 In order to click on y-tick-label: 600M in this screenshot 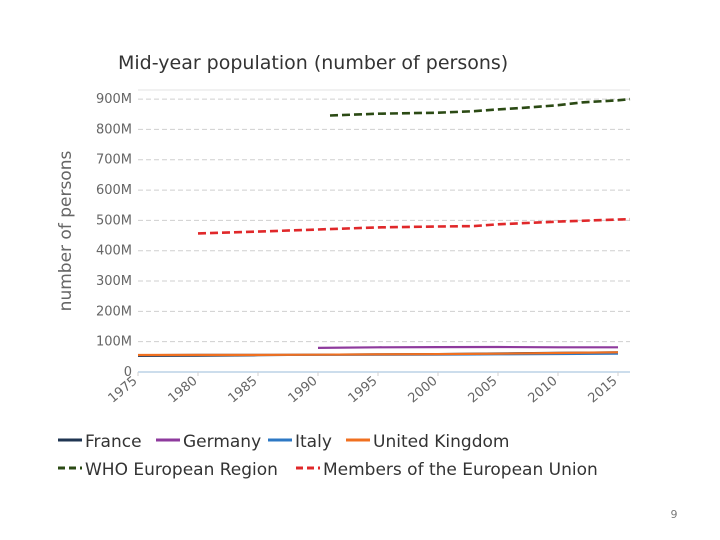, I will do `click(114, 190)`.